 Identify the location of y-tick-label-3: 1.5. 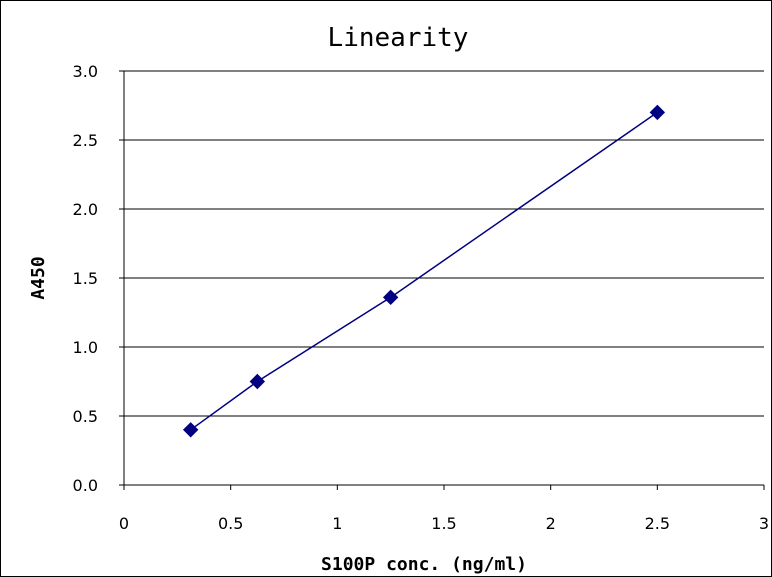
(85, 278).